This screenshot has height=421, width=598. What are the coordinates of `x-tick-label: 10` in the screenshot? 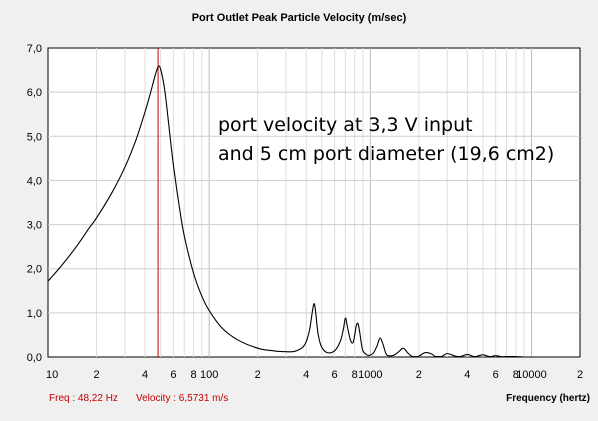 It's located at (52, 375).